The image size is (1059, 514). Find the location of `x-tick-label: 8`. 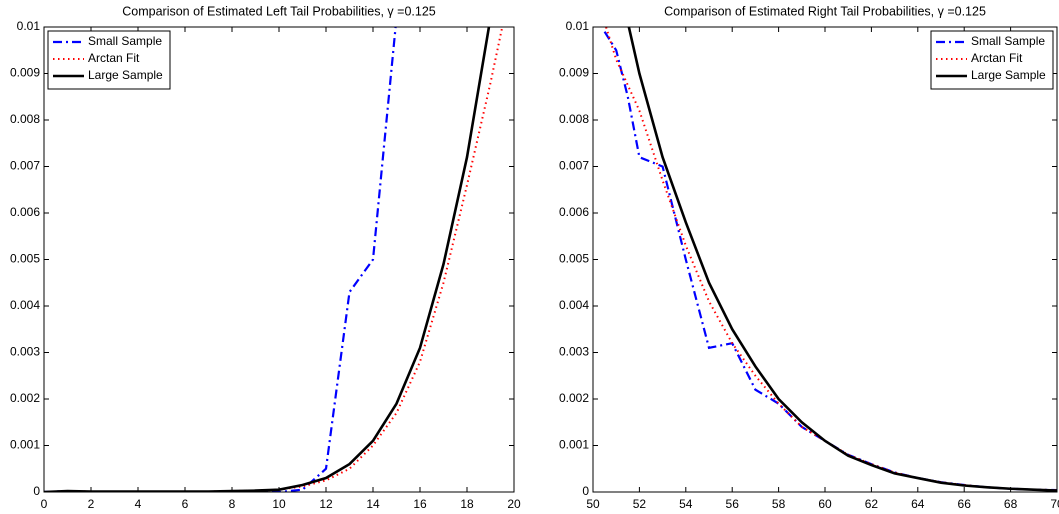

x-tick-label: 8 is located at coordinates (232, 504).